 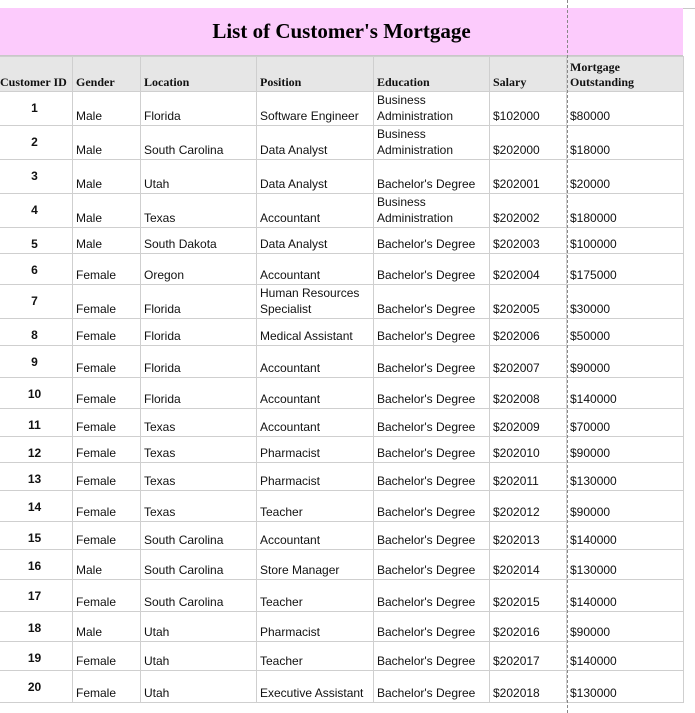 What do you see at coordinates (36, 176) in the screenshot?
I see `table-cell: 3` at bounding box center [36, 176].